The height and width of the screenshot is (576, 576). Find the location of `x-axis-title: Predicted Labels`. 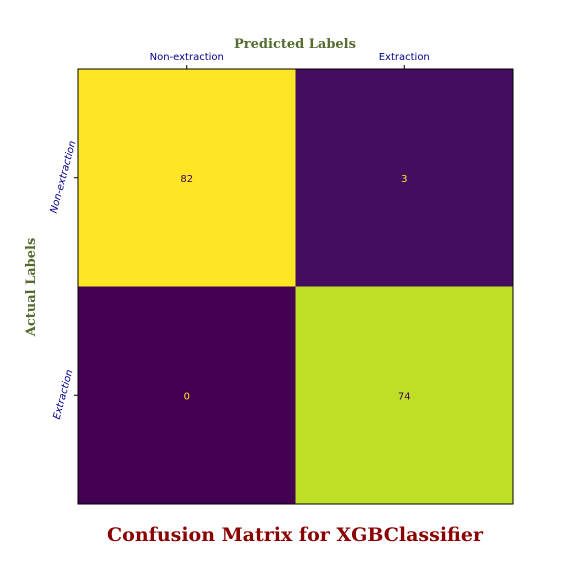

x-axis-title: Predicted Labels is located at coordinates (295, 44).